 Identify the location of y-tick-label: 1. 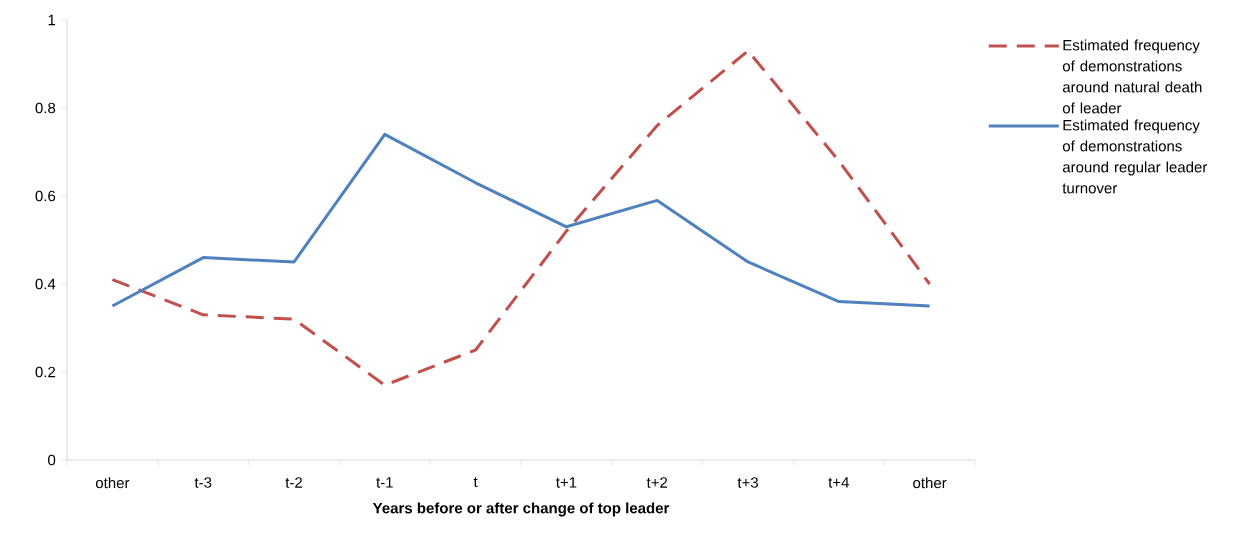
(52, 20).